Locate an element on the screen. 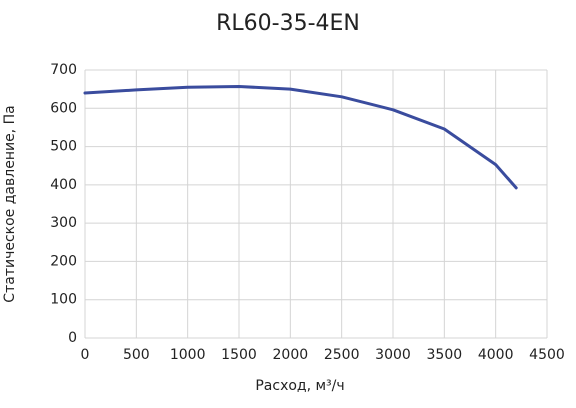 This screenshot has height=408, width=576. x-tick-label: 500 is located at coordinates (136, 355).